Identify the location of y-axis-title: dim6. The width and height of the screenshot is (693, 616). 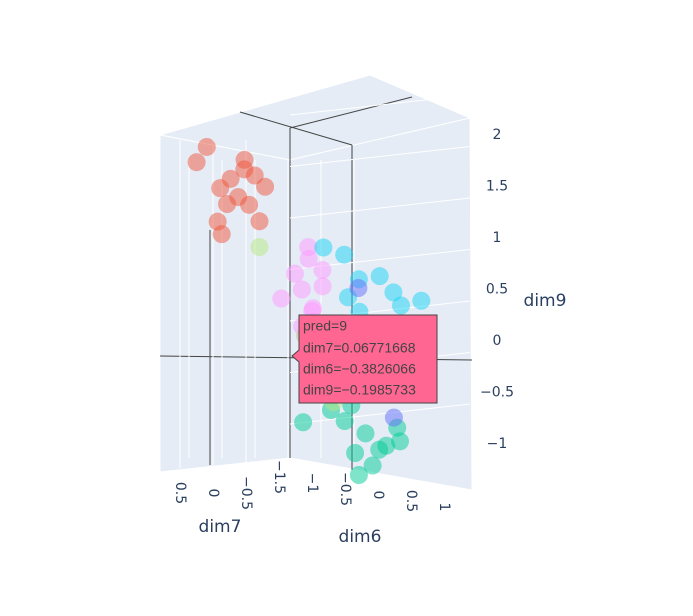
(360, 537).